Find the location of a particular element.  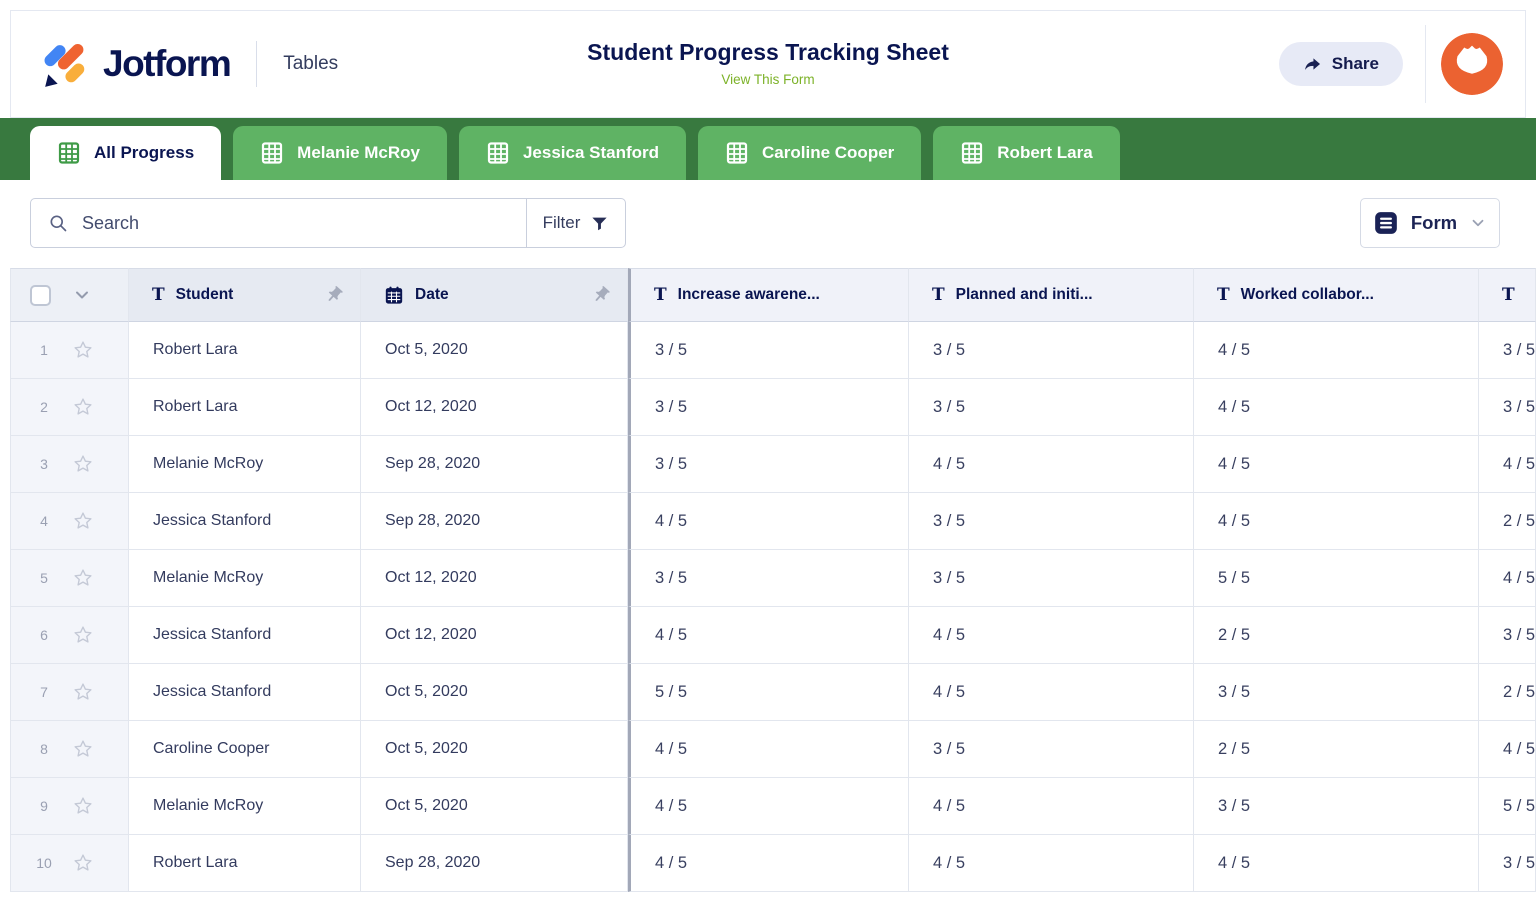

column-header-student: T Student is located at coordinates (245, 295).